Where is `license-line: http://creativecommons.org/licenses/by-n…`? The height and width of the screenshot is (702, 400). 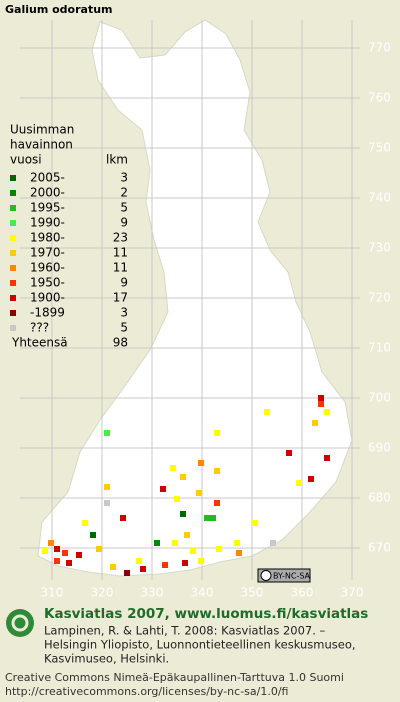 license-line: http://creativecommons.org/licenses/by-n… is located at coordinates (146, 691).